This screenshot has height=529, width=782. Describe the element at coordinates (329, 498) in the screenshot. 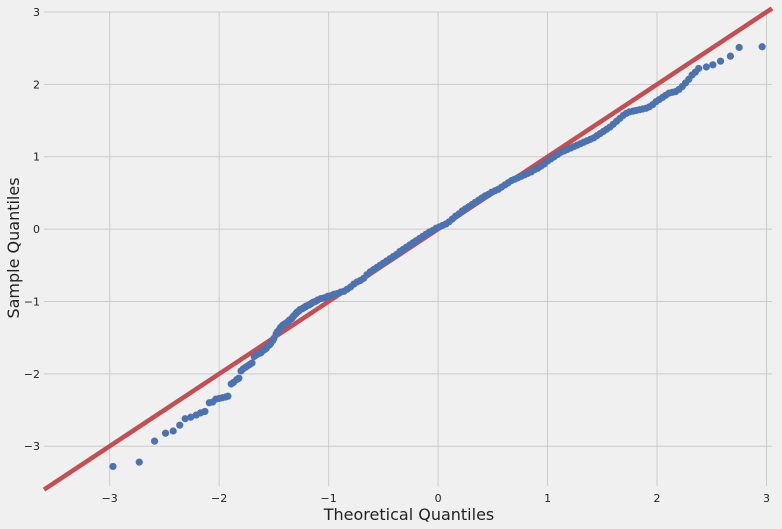

I see `x-tick-label: −1` at that location.